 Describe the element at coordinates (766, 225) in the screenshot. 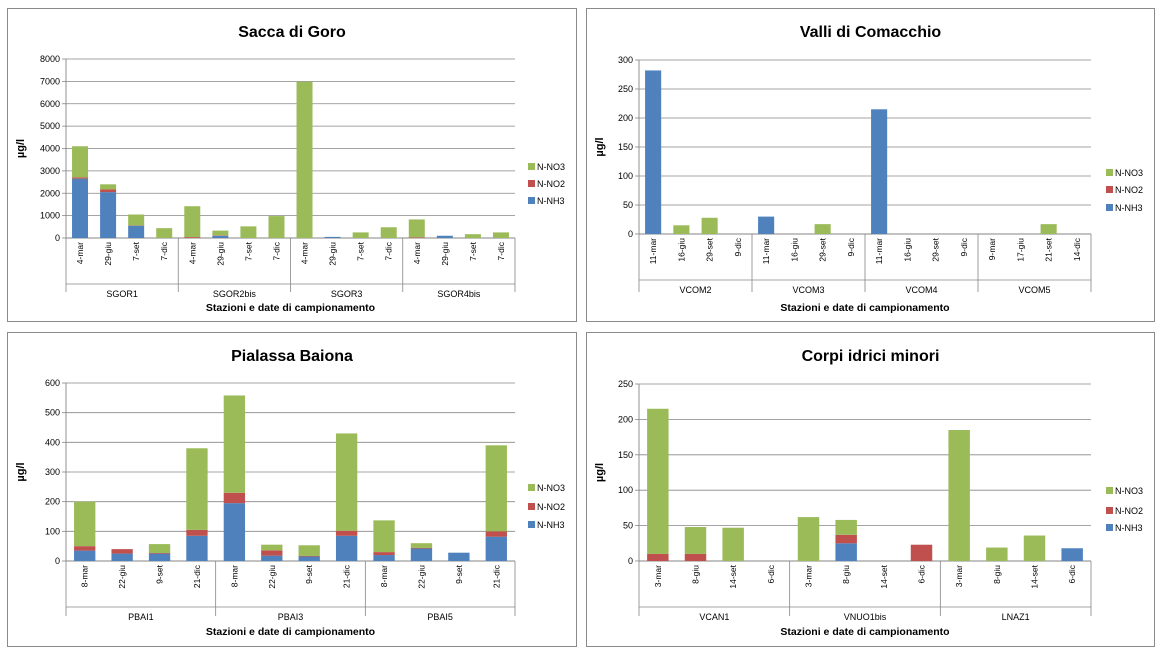

I see `bar-n-nh3-vcom3-11-mar` at that location.